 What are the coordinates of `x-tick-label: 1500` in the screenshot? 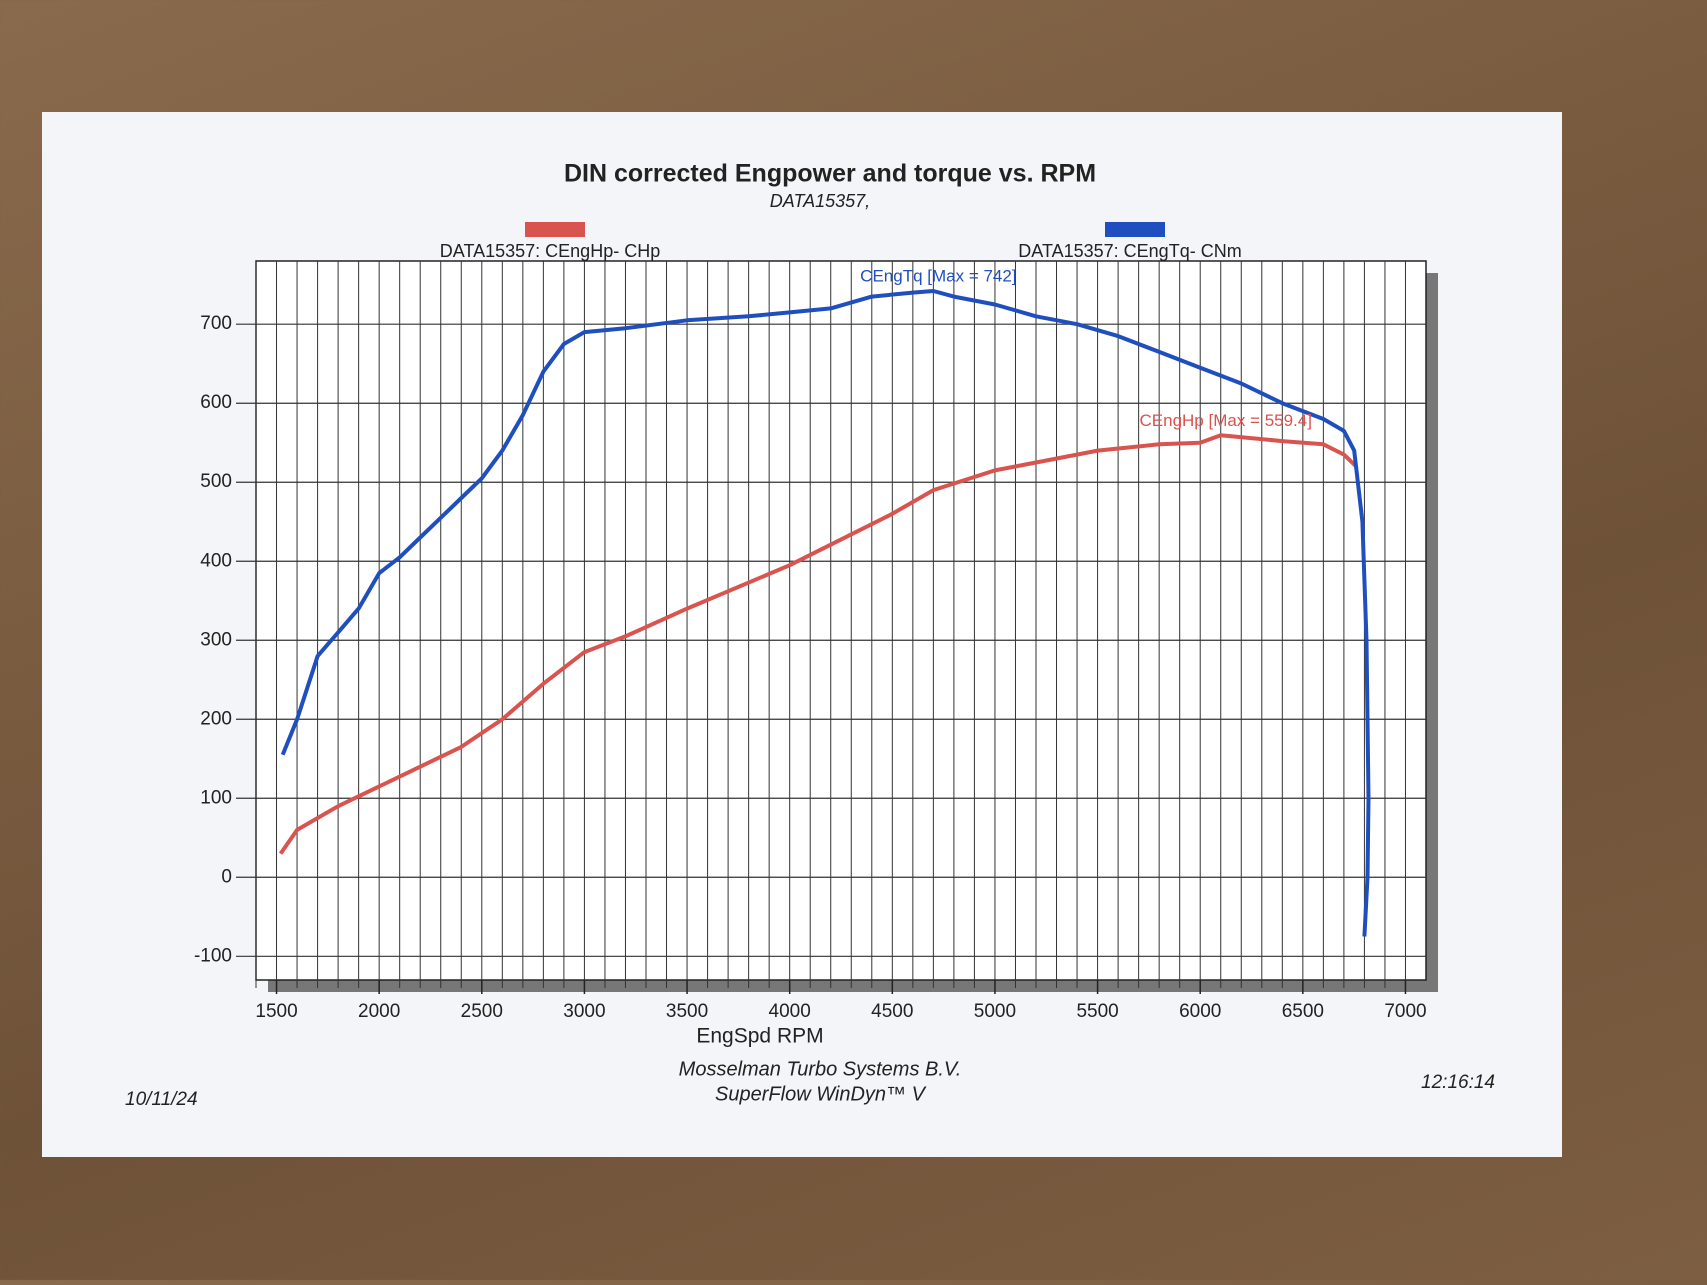 It's located at (276, 1011).